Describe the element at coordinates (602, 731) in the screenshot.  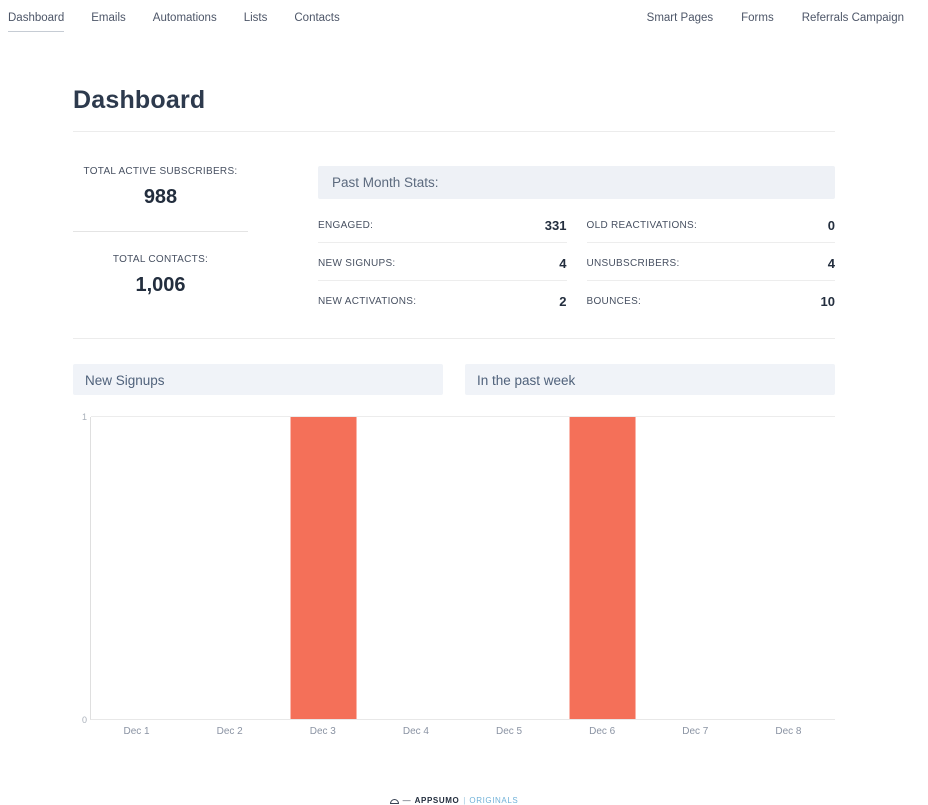
I see `x-axis-label-dec-6: Dec 6` at that location.